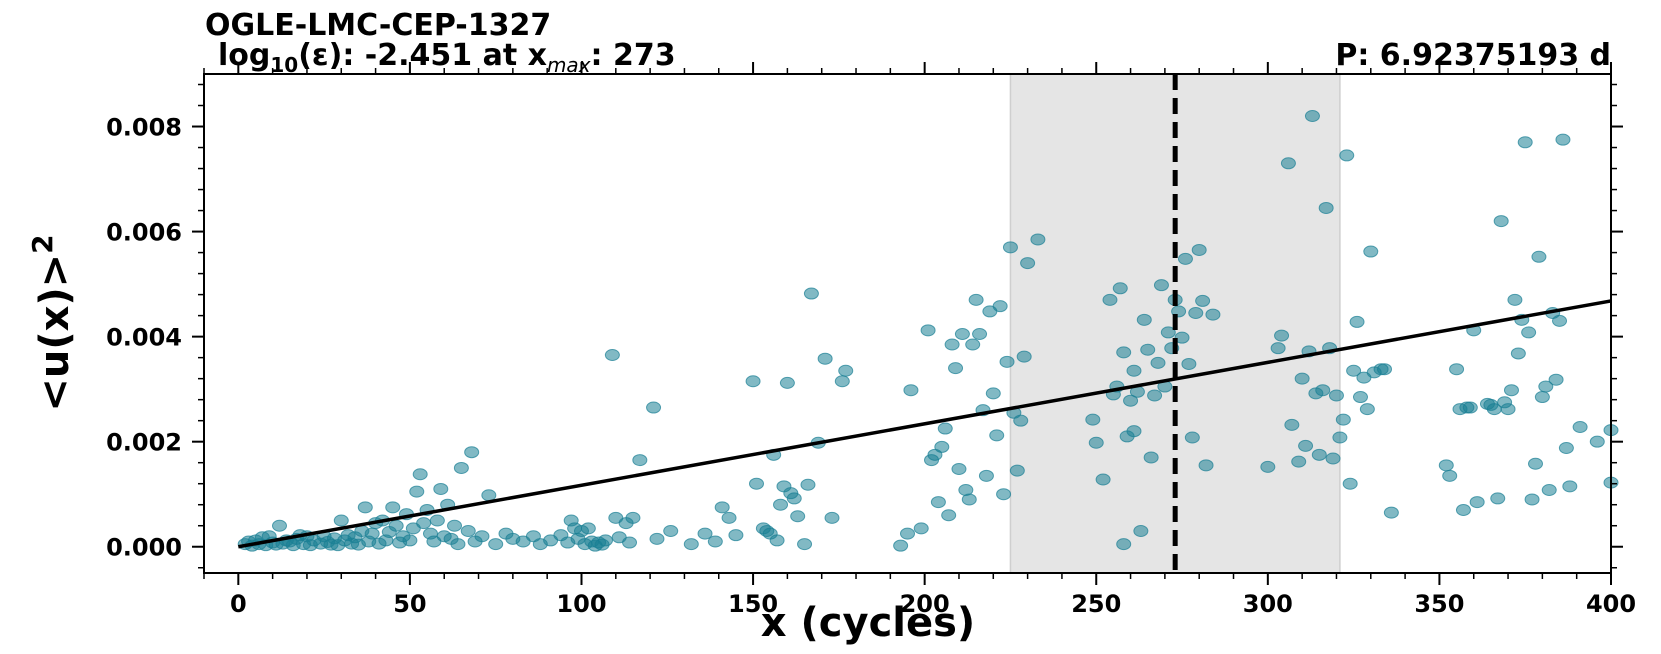  I want to click on y-tick-label: 0.002, so click(144, 443).